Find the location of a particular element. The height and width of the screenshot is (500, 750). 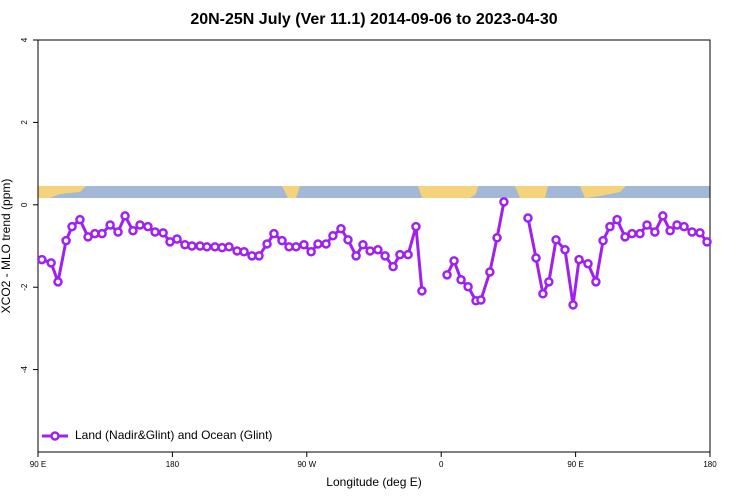

y-tick-label: 0 is located at coordinates (24, 204).